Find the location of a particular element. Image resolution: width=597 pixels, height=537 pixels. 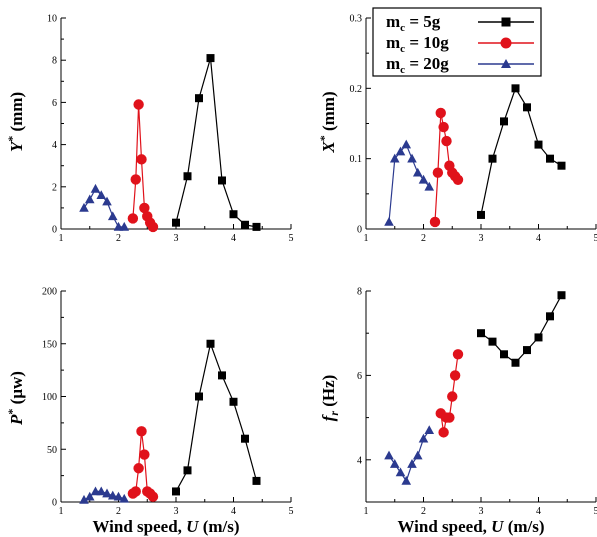

y-tick-label: 0.1 is located at coordinates (356, 159).